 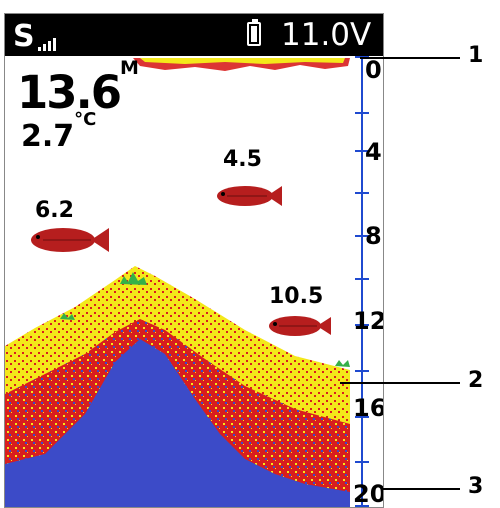 What do you see at coordinates (254, 32) in the screenshot?
I see `battery-icon` at bounding box center [254, 32].